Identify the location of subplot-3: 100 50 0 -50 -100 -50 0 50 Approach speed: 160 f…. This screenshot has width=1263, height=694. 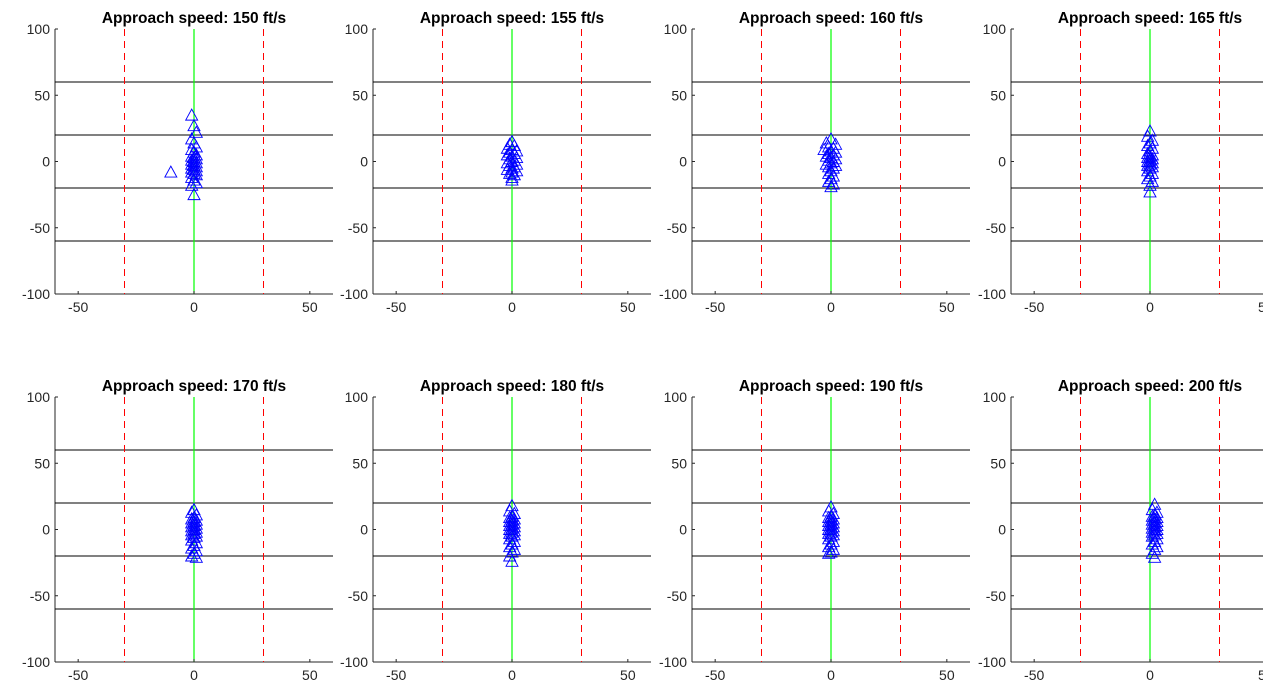
(814, 162).